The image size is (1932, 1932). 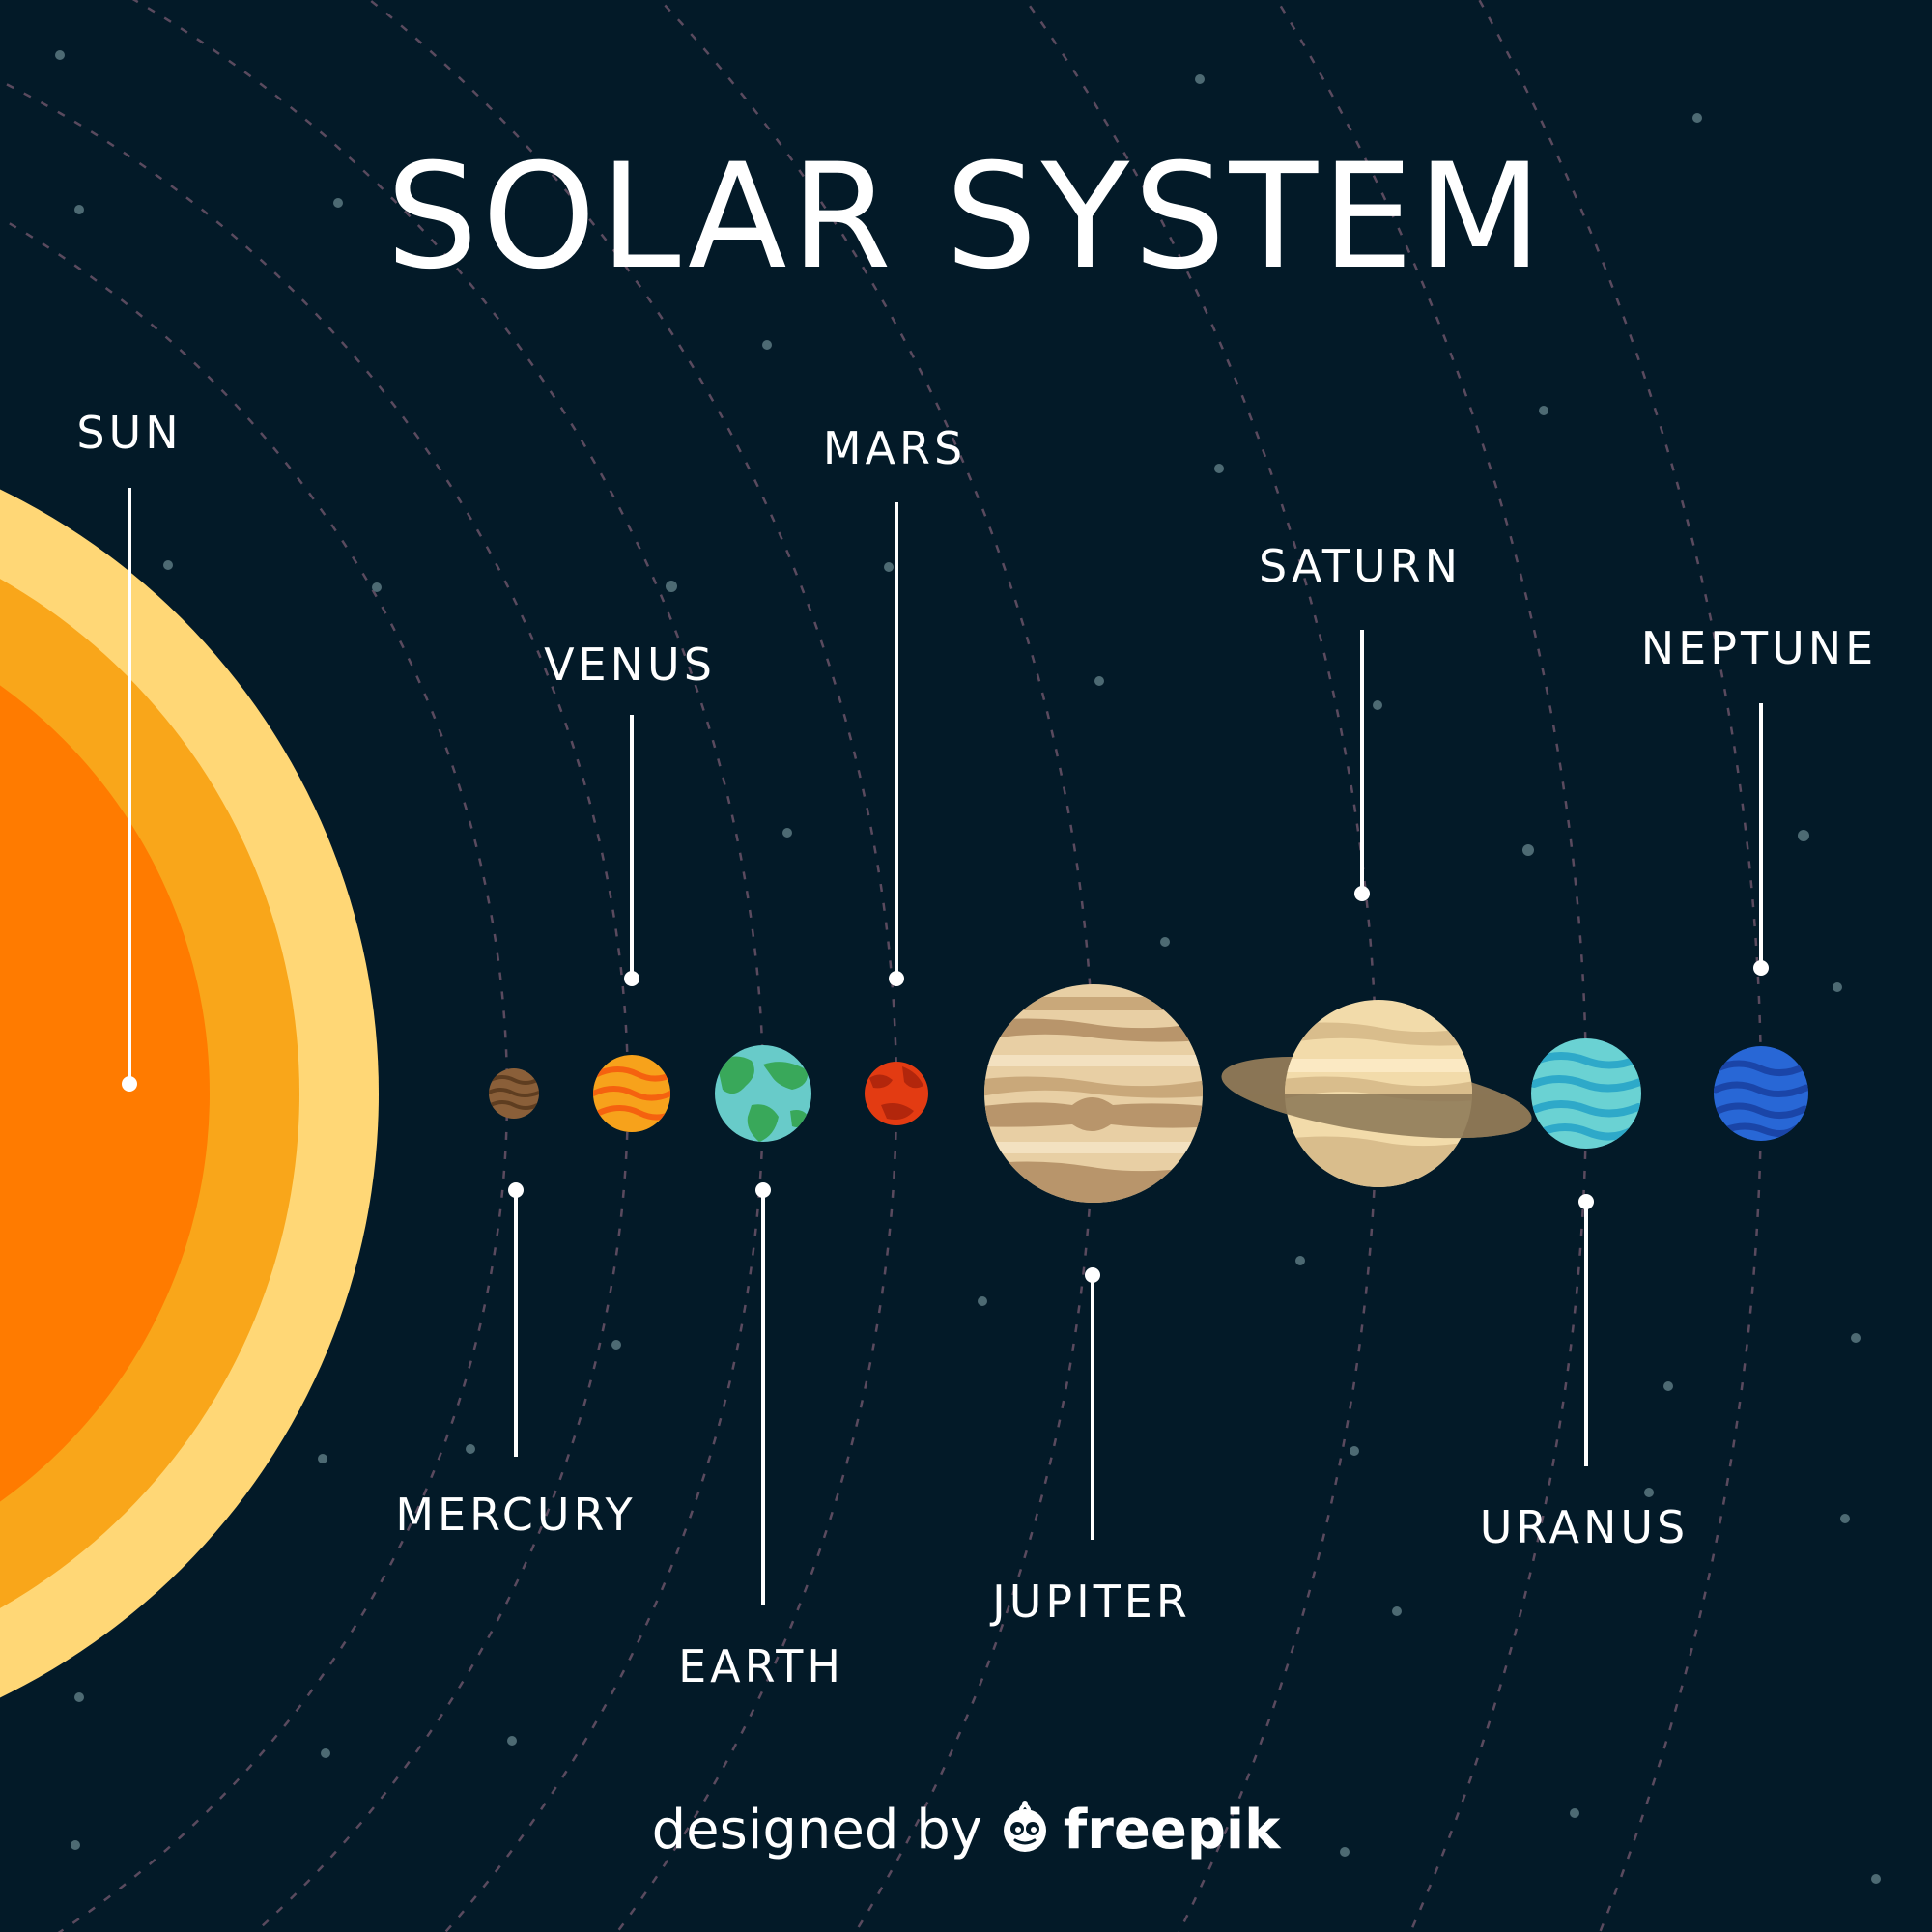 What do you see at coordinates (105, 1093) in the screenshot?
I see `sun-inner-layer` at bounding box center [105, 1093].